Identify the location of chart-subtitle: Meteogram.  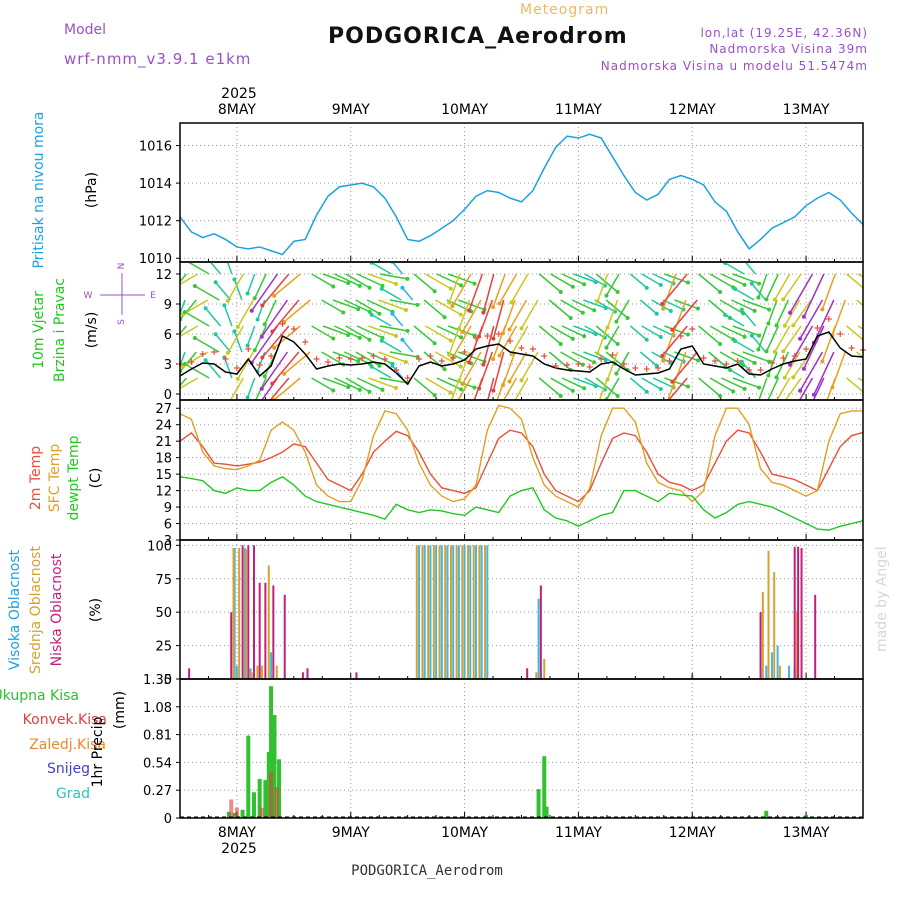
(564, 10).